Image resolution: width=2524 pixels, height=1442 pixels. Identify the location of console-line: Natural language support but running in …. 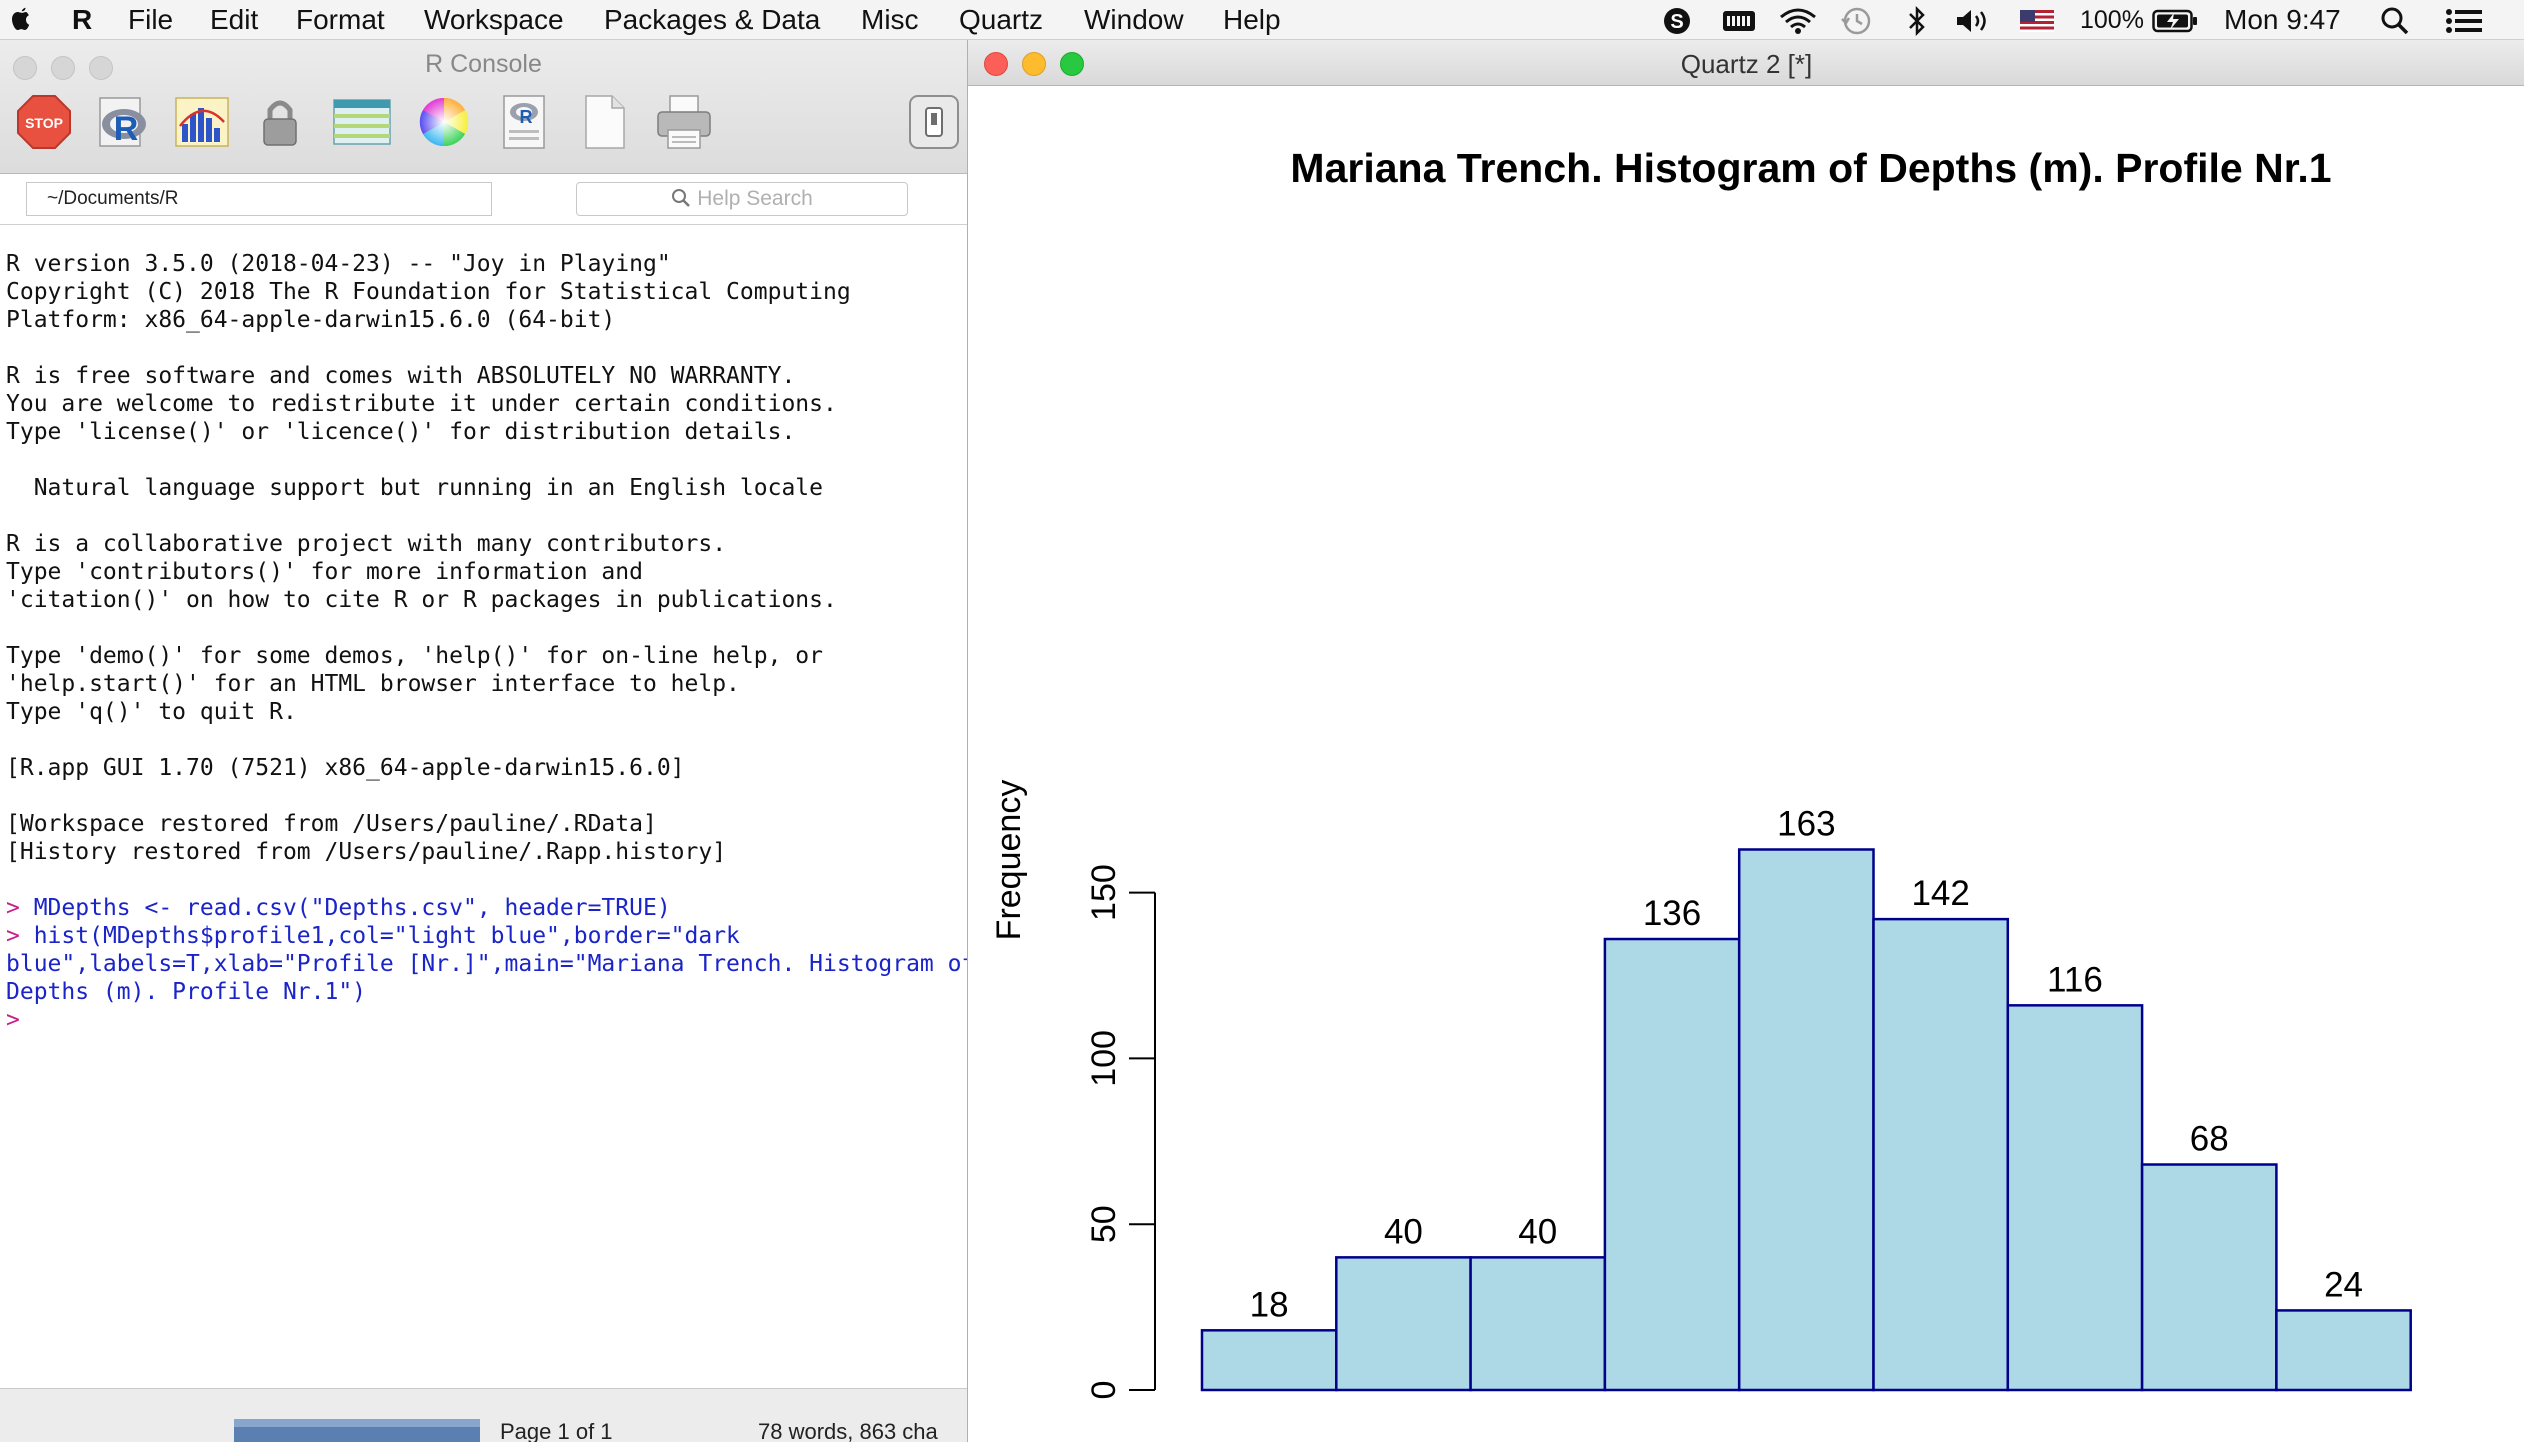
(414, 488).